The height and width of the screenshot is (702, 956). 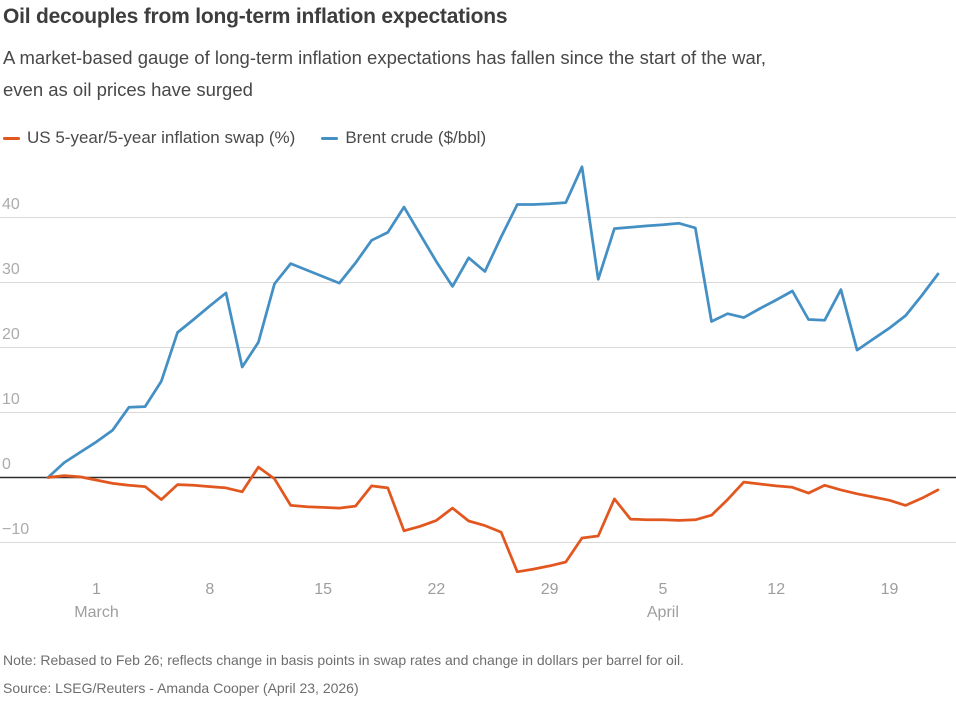 What do you see at coordinates (549, 589) in the screenshot?
I see `x-tick-label: 29` at bounding box center [549, 589].